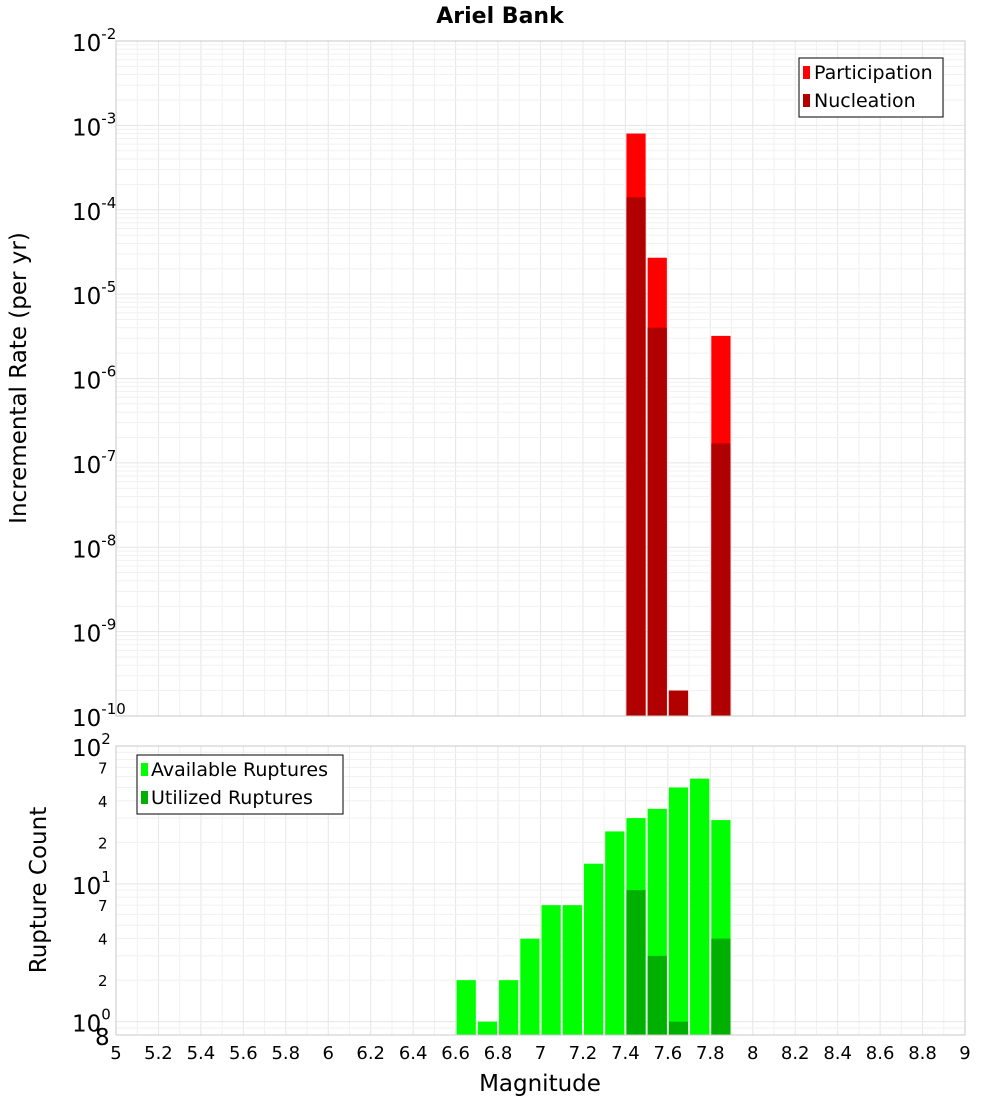 The image size is (1000, 1100). I want to click on x-tick-label: 8.6, so click(880, 1053).